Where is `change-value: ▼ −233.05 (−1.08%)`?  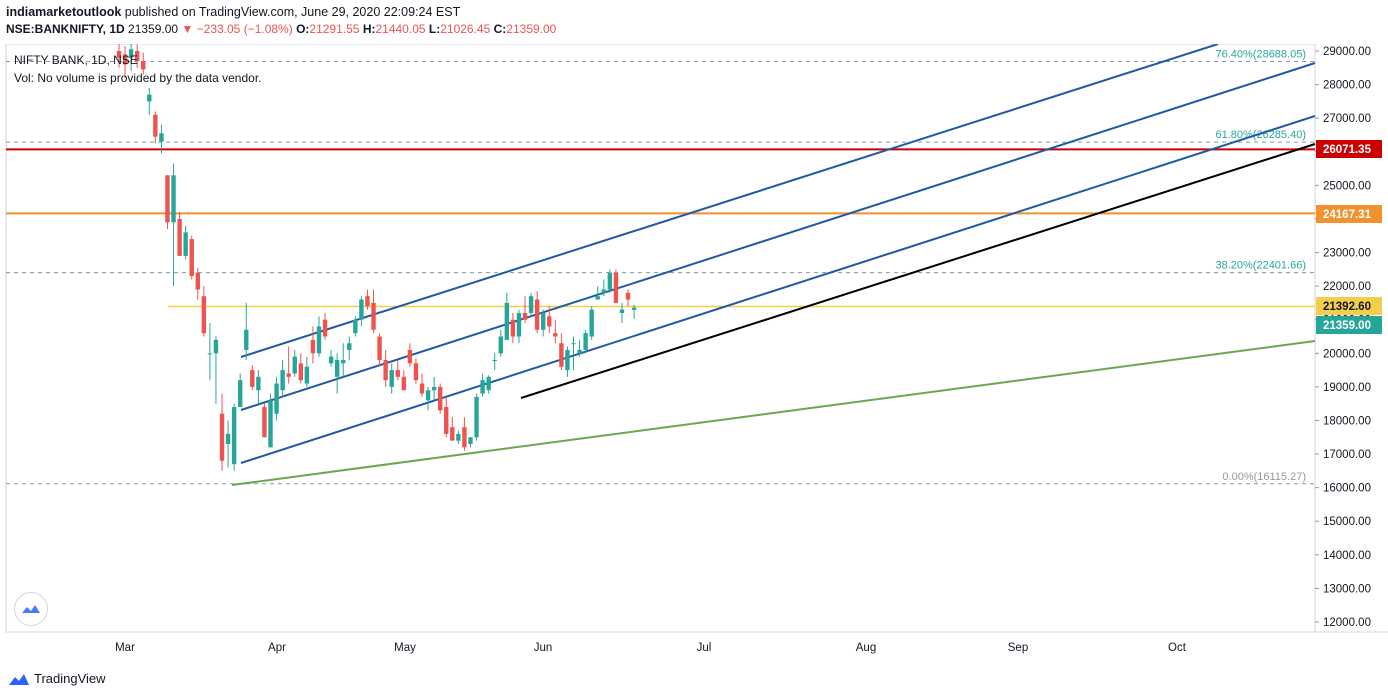
change-value: ▼ −233.05 (−1.08%) is located at coordinates (237, 29).